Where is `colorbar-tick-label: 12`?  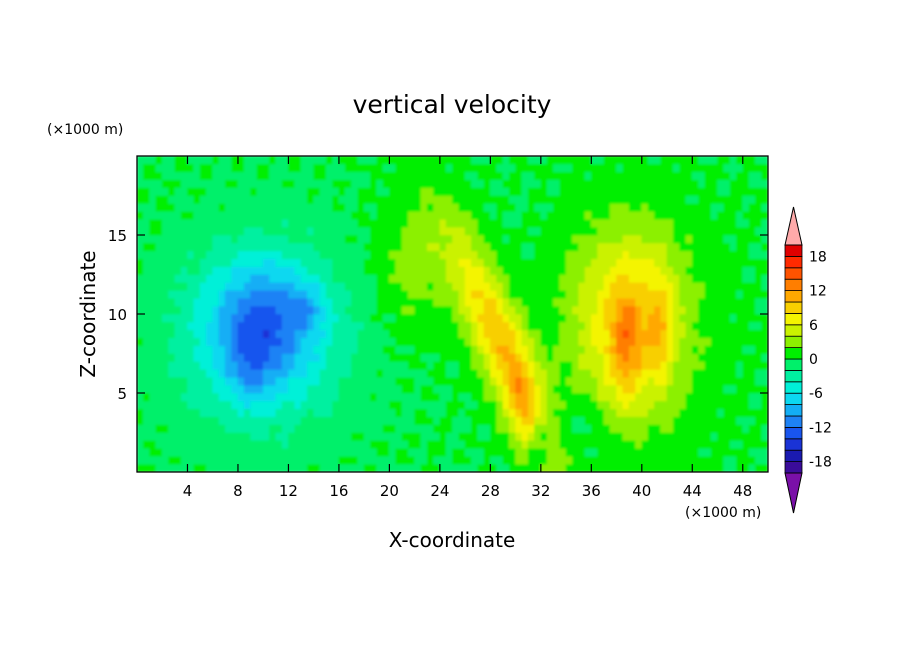
colorbar-tick-label: 12 is located at coordinates (818, 292).